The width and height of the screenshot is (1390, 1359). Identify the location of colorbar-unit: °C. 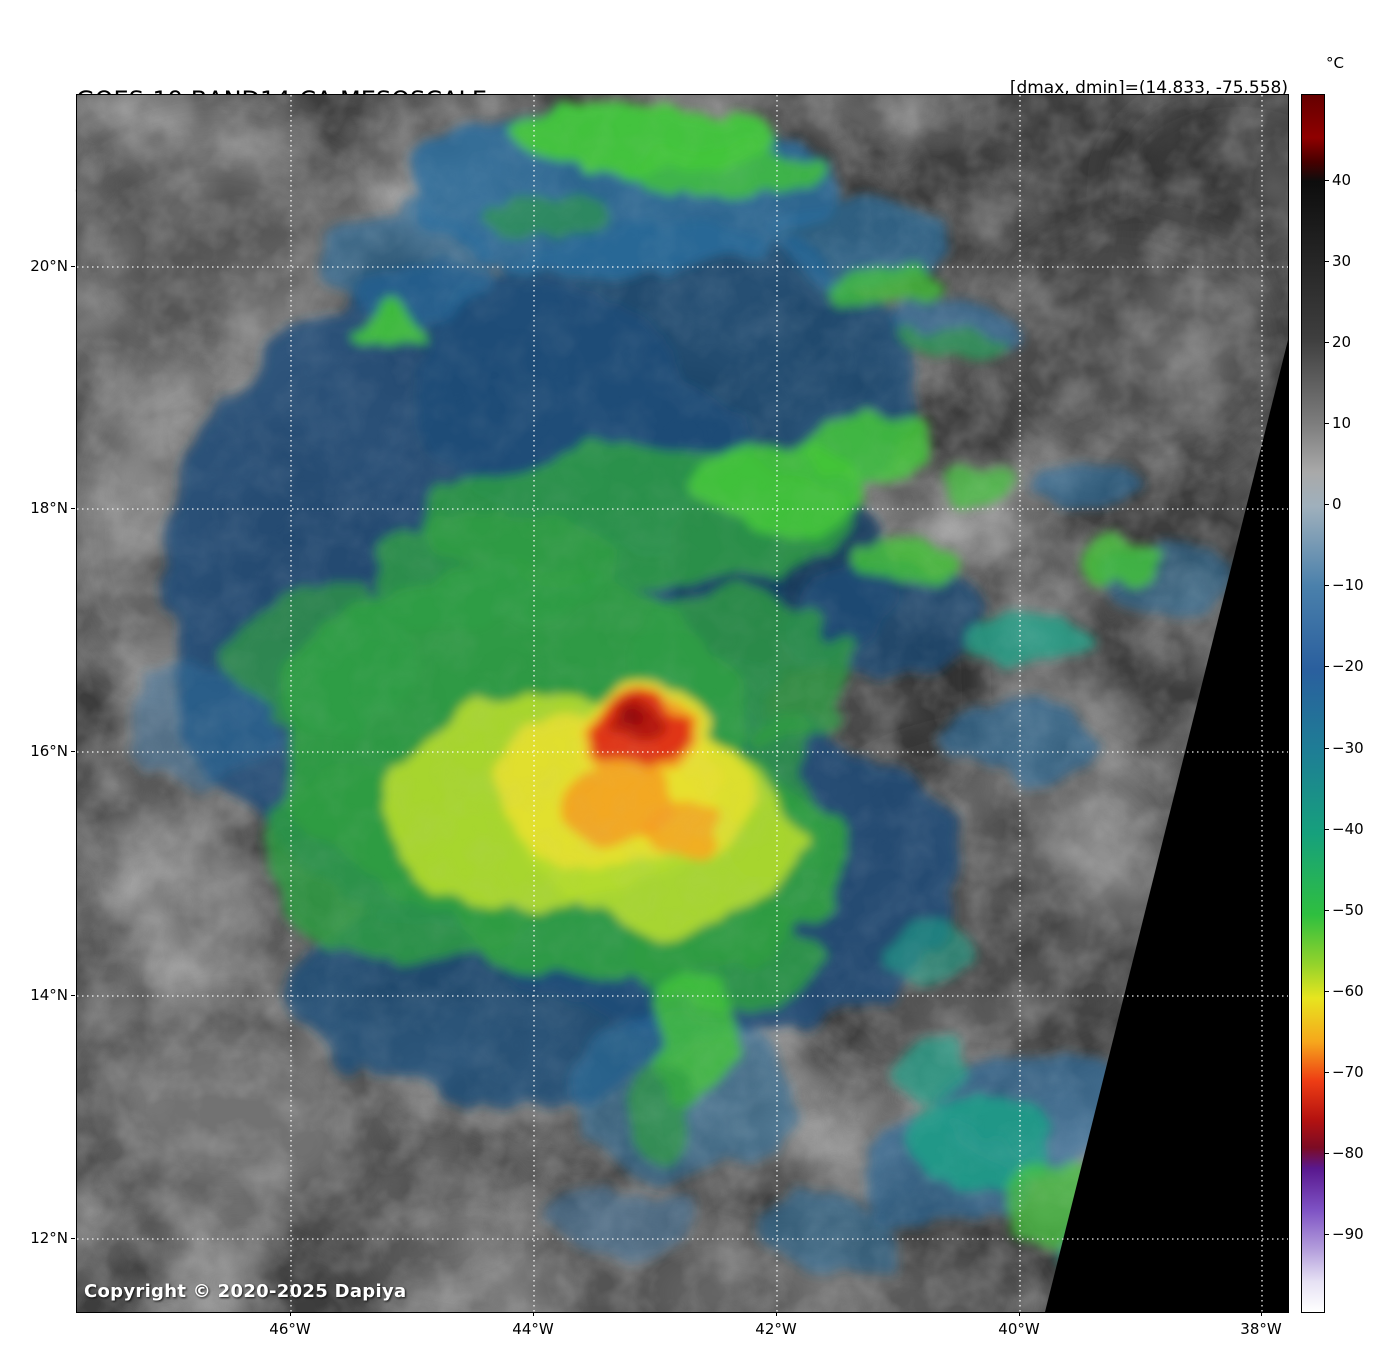
(1335, 63).